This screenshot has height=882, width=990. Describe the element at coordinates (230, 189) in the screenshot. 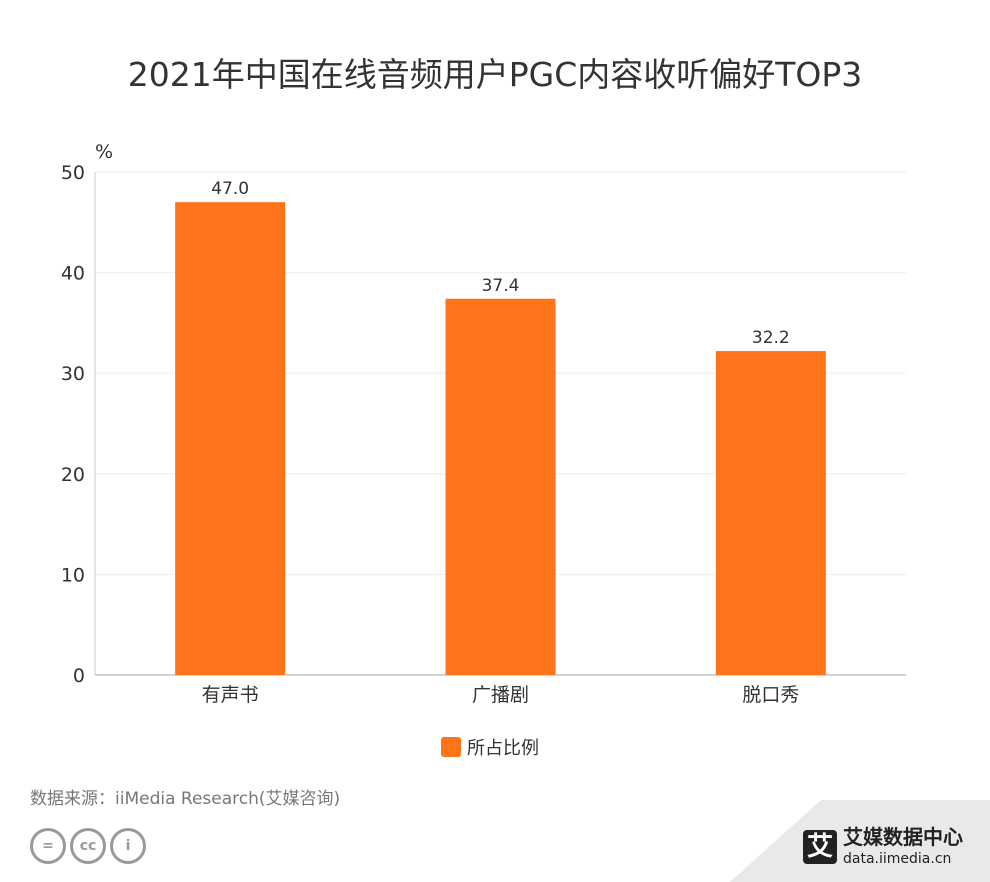

I see `data-label: 47.0` at that location.